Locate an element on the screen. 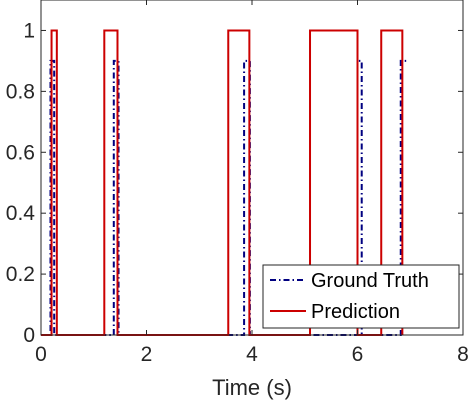 The width and height of the screenshot is (474, 403). y-tick-label: 0.2 is located at coordinates (20, 274).